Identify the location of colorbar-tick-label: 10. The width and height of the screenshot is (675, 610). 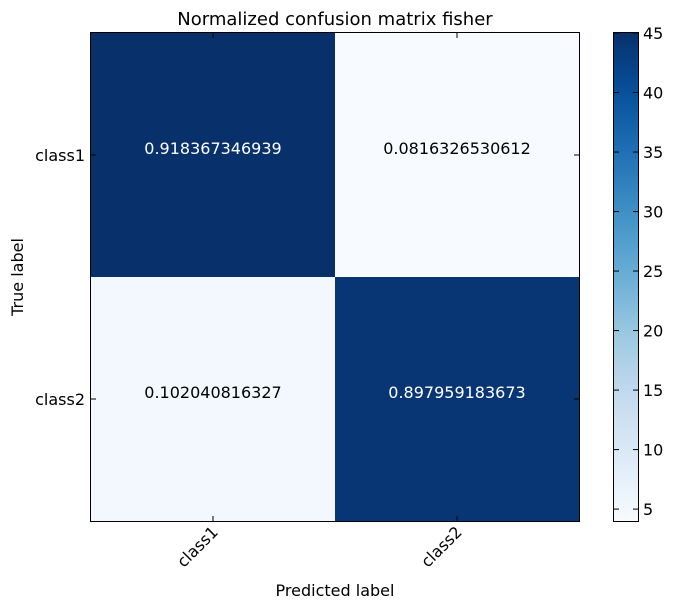
(653, 450).